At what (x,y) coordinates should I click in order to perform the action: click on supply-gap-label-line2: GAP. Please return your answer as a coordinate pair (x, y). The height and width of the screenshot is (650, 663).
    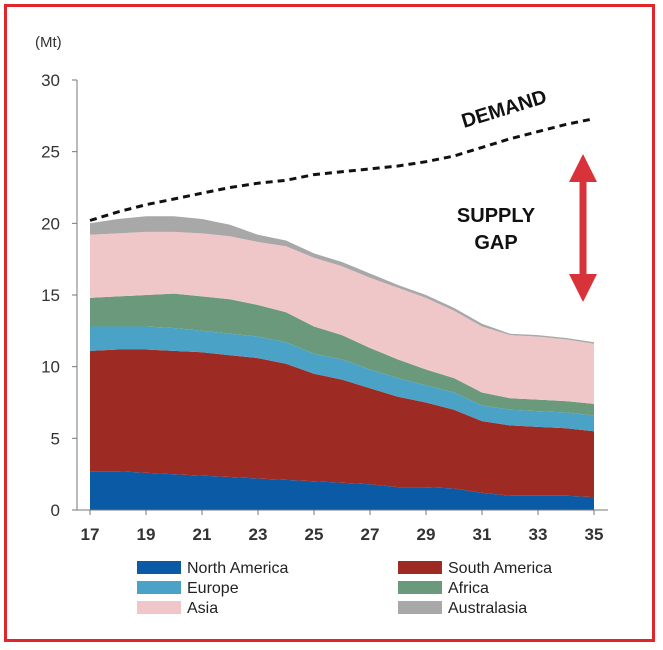
    Looking at the image, I should click on (495, 243).